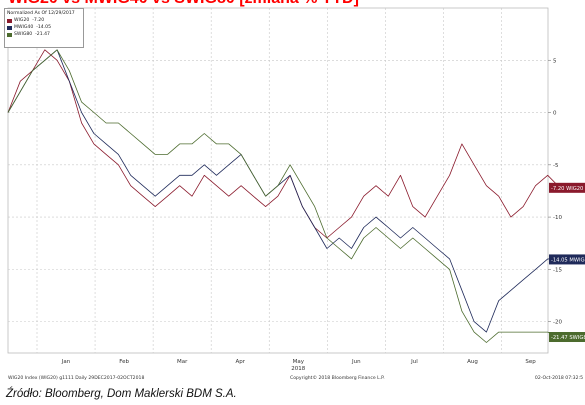 The height and width of the screenshot is (405, 585). Describe the element at coordinates (530, 362) in the screenshot. I see `x-tick-label: Sep` at that location.